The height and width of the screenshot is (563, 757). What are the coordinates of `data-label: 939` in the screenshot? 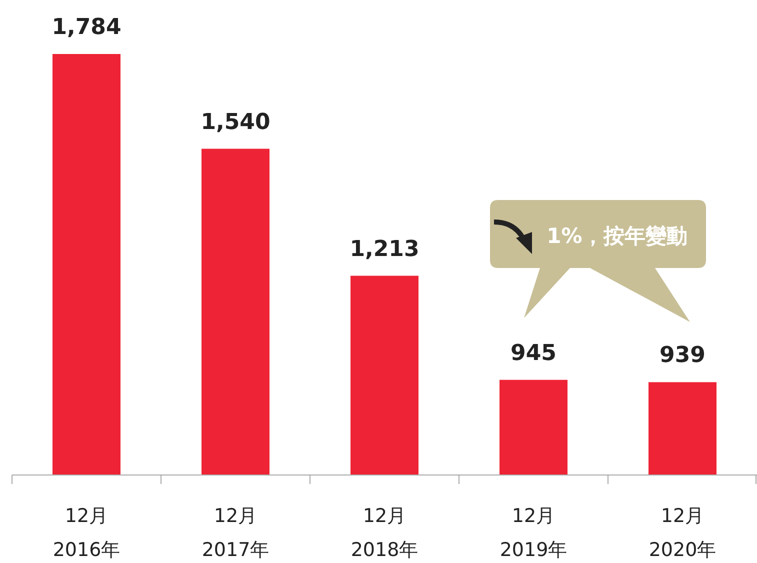 It's located at (683, 355).